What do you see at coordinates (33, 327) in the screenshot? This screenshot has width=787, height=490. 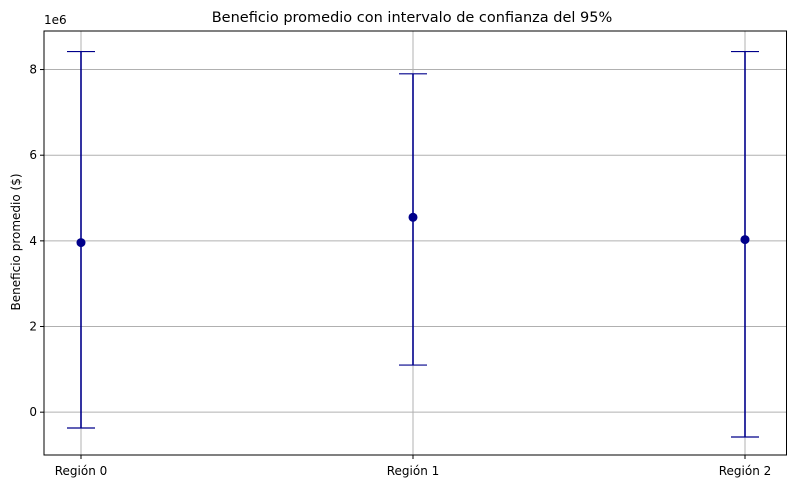 I see `y-tick-label: 2` at bounding box center [33, 327].